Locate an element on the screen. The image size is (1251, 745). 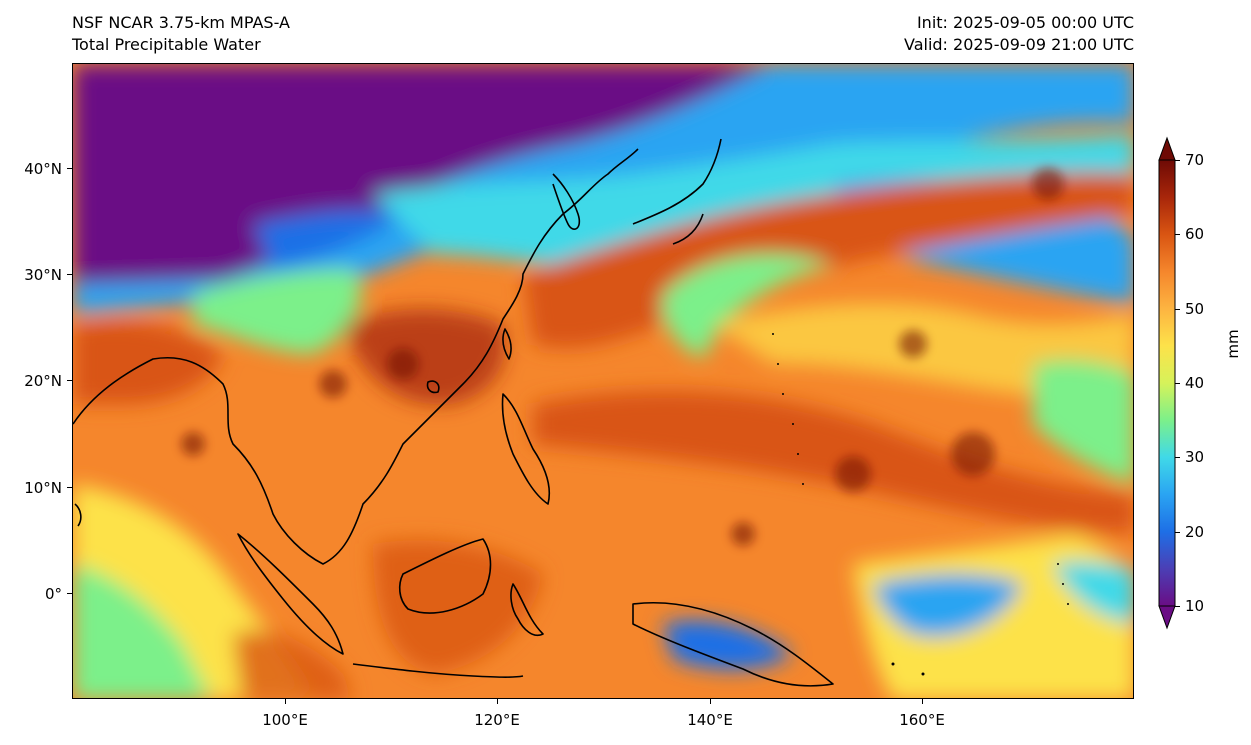
colorbar-min-arrow is located at coordinates (1167, 617).